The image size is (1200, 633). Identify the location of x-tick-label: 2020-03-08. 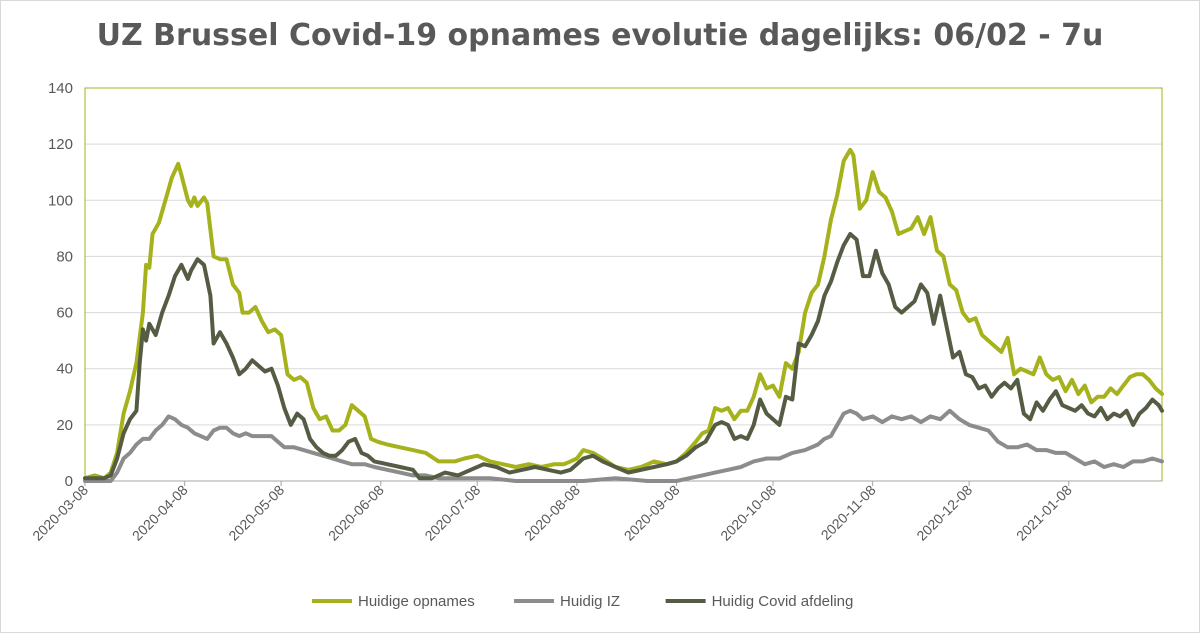
(60, 513).